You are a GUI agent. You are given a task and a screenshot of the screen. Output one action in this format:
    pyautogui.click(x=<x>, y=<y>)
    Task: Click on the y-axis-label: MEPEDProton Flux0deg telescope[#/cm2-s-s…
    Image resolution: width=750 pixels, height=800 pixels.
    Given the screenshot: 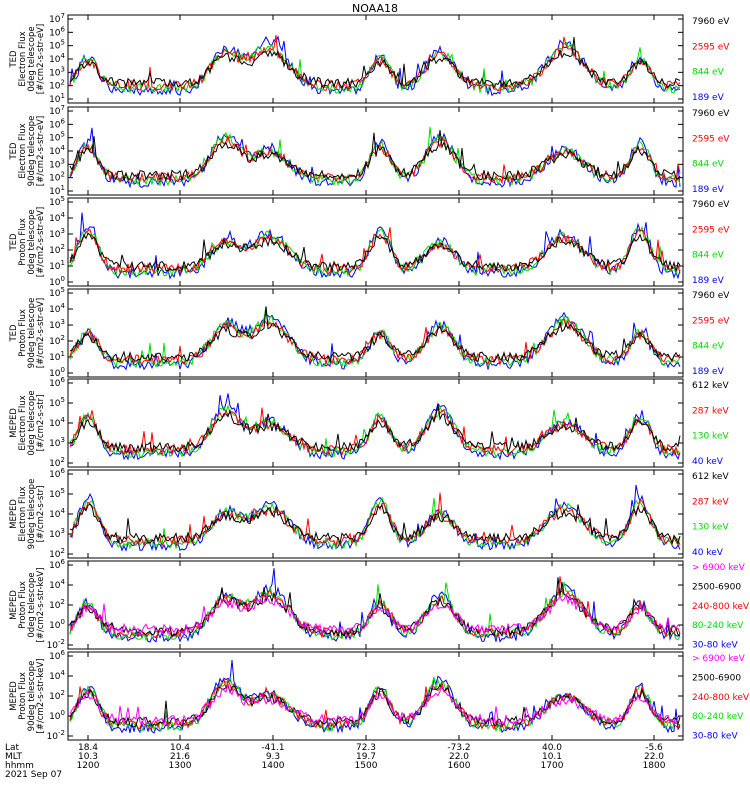 What is the action you would take?
    pyautogui.click(x=27, y=605)
    